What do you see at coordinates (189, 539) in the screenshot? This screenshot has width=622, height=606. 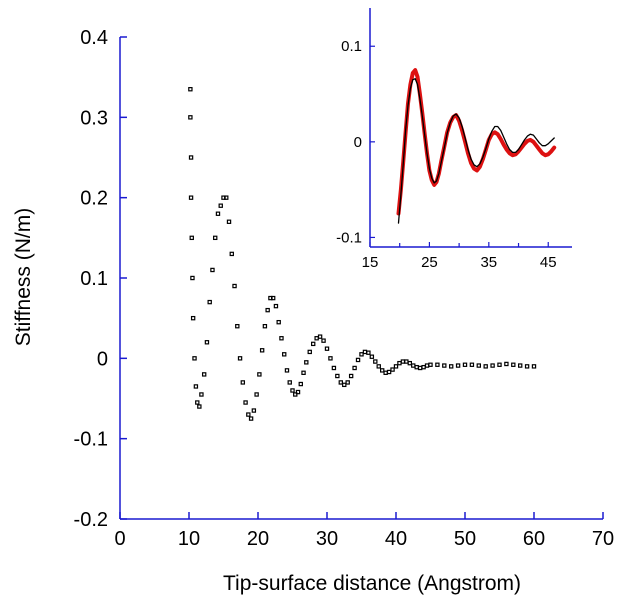 I see `main-x-tick-label: 10` at bounding box center [189, 539].